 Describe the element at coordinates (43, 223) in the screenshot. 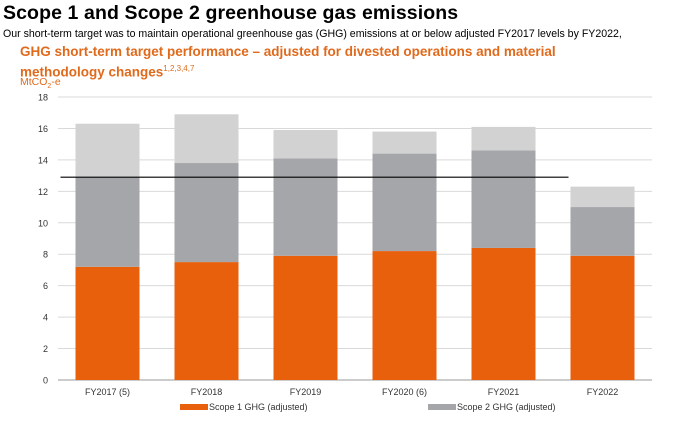

I see `y-tick-label: 10` at that location.